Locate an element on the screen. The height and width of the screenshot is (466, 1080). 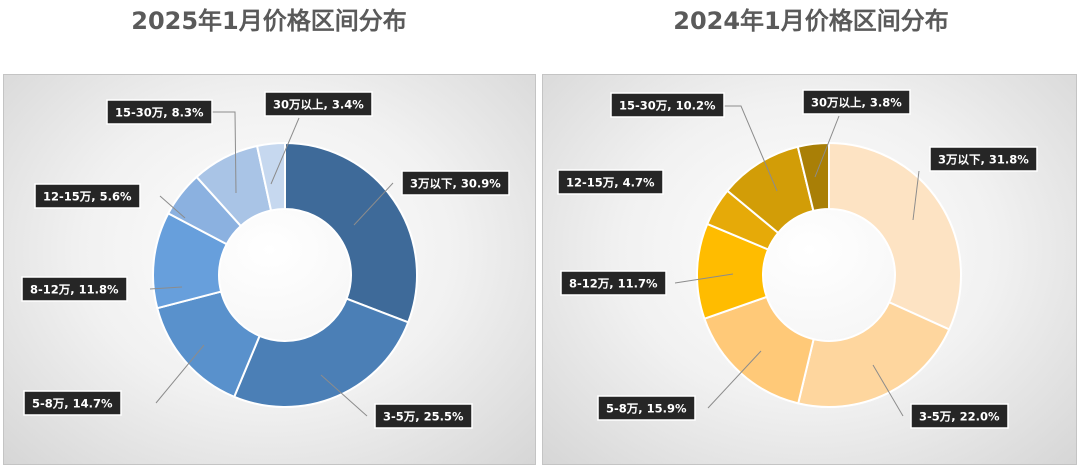
data-label-text: 8-12万, 11.7% is located at coordinates (613, 284).